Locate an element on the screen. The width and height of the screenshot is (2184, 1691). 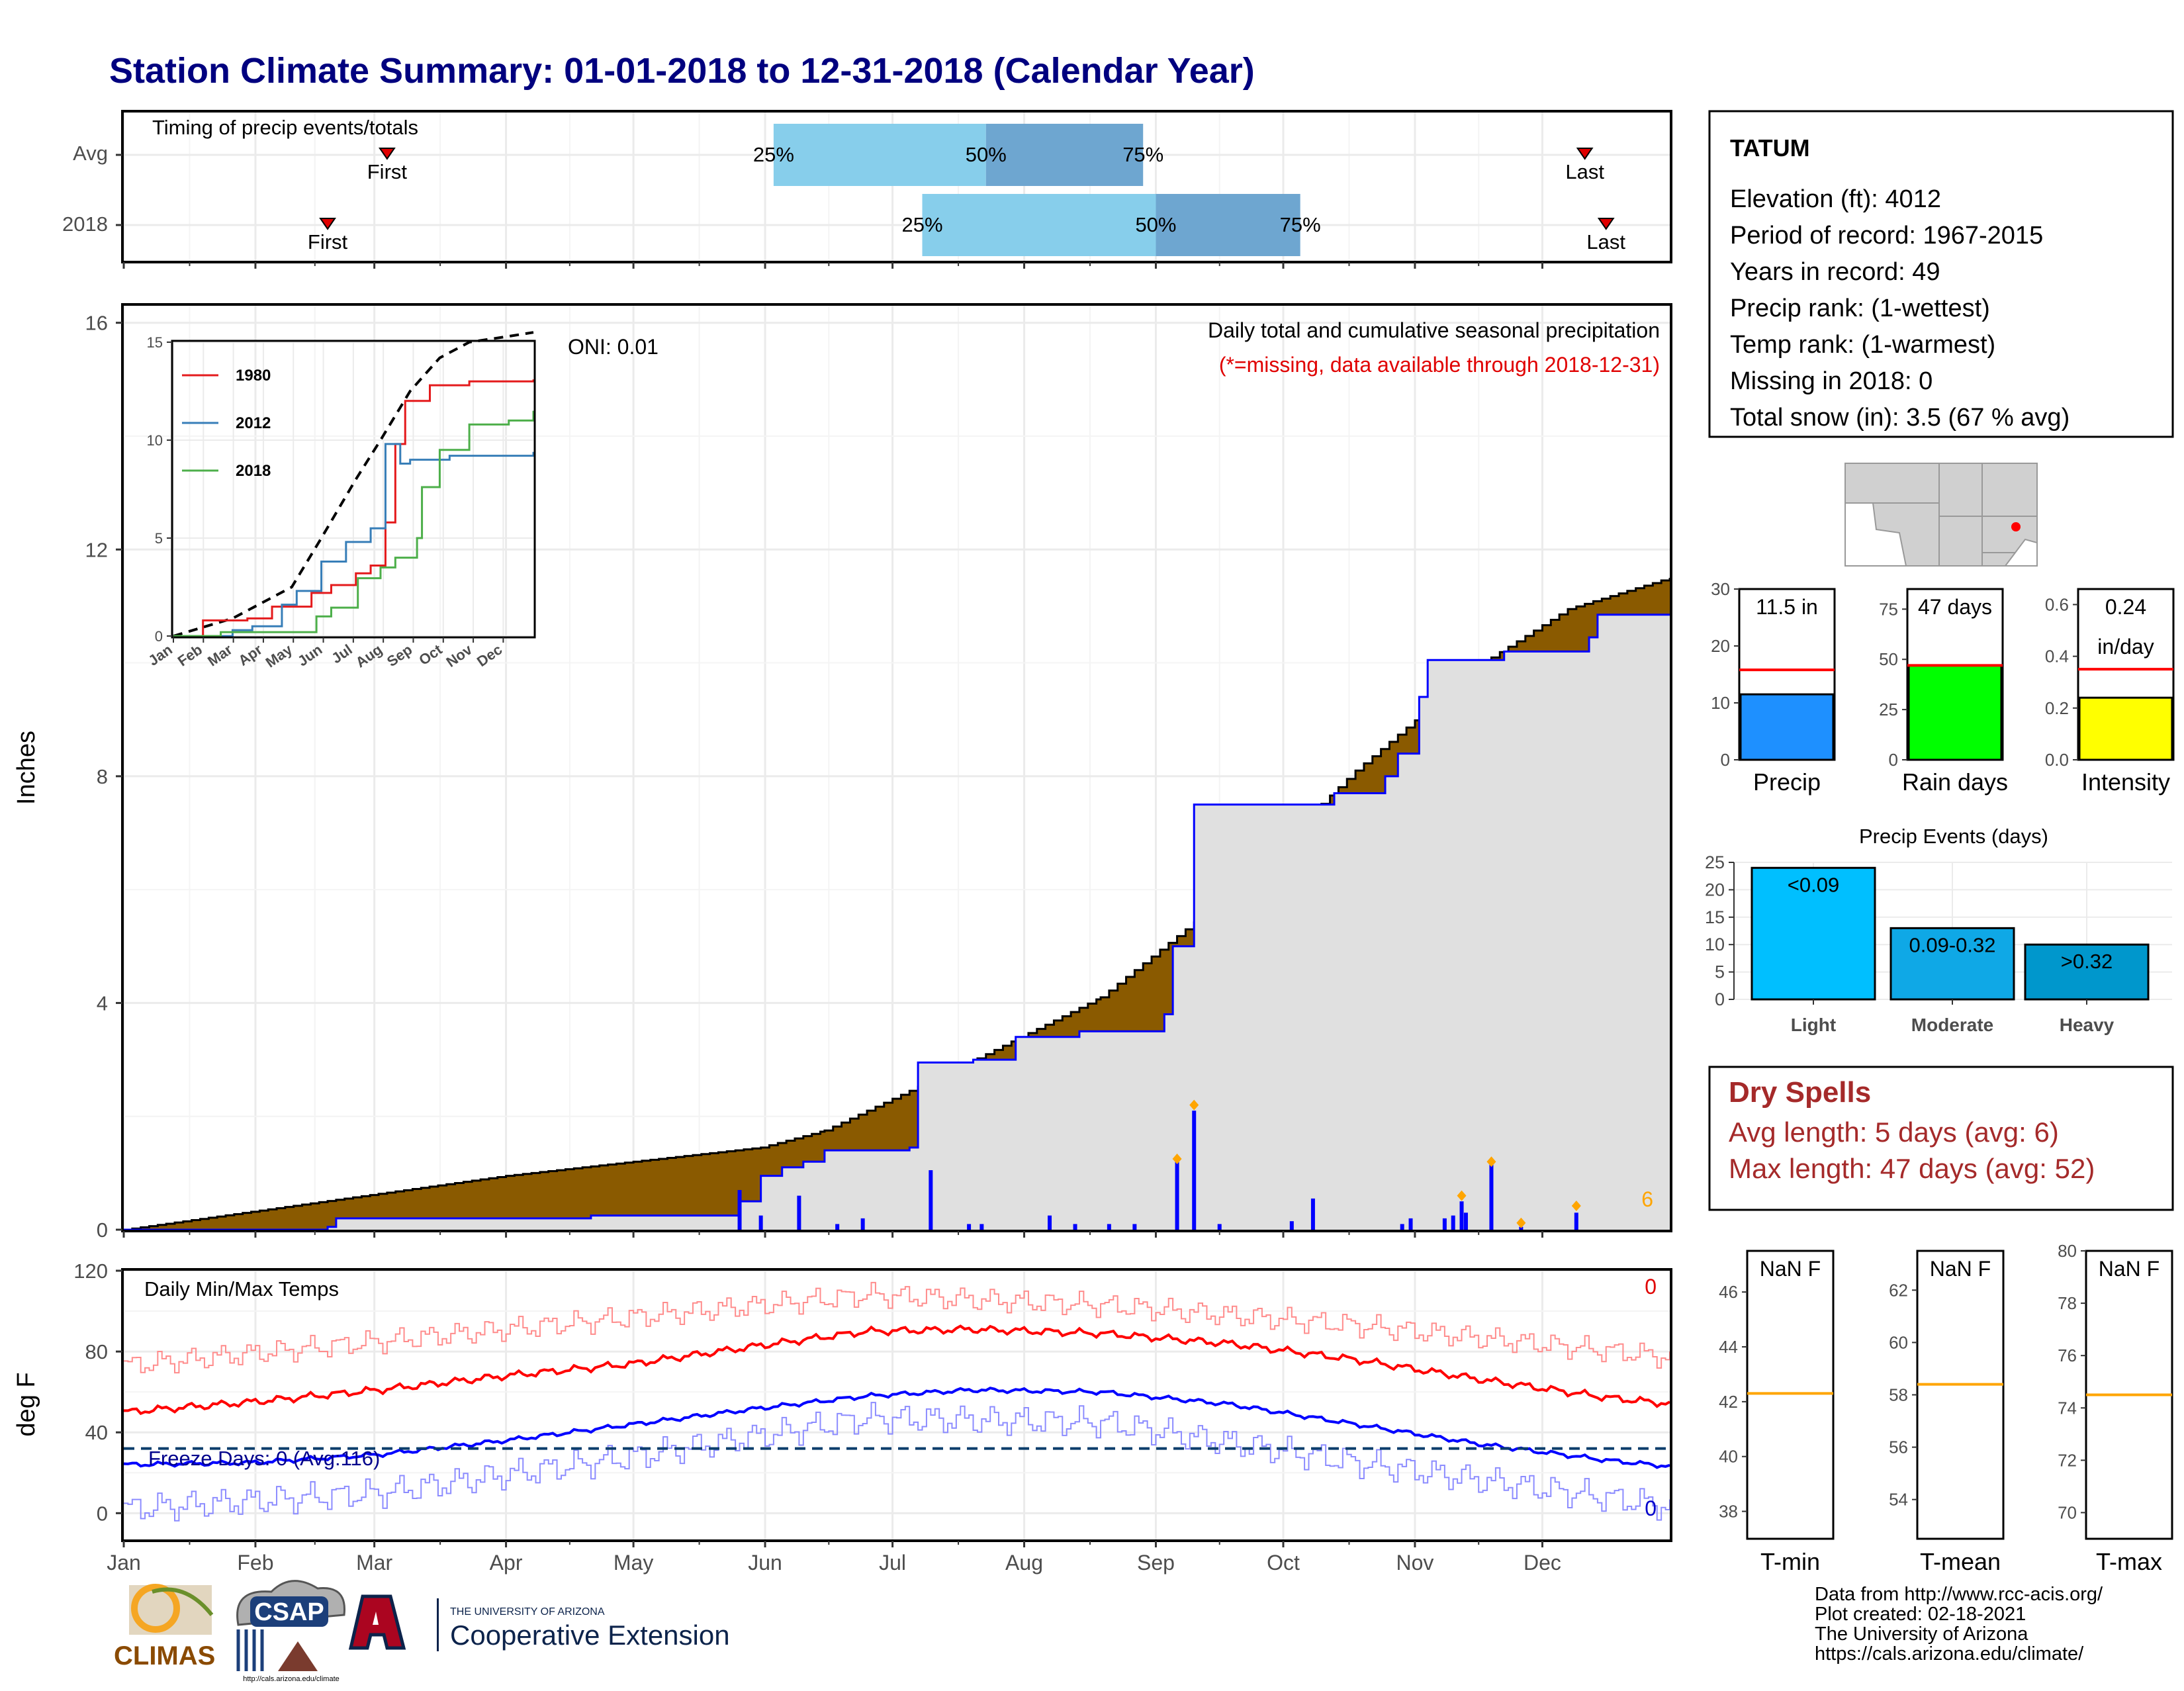
temp-summary-ytick-label: 46 is located at coordinates (1729, 1292).